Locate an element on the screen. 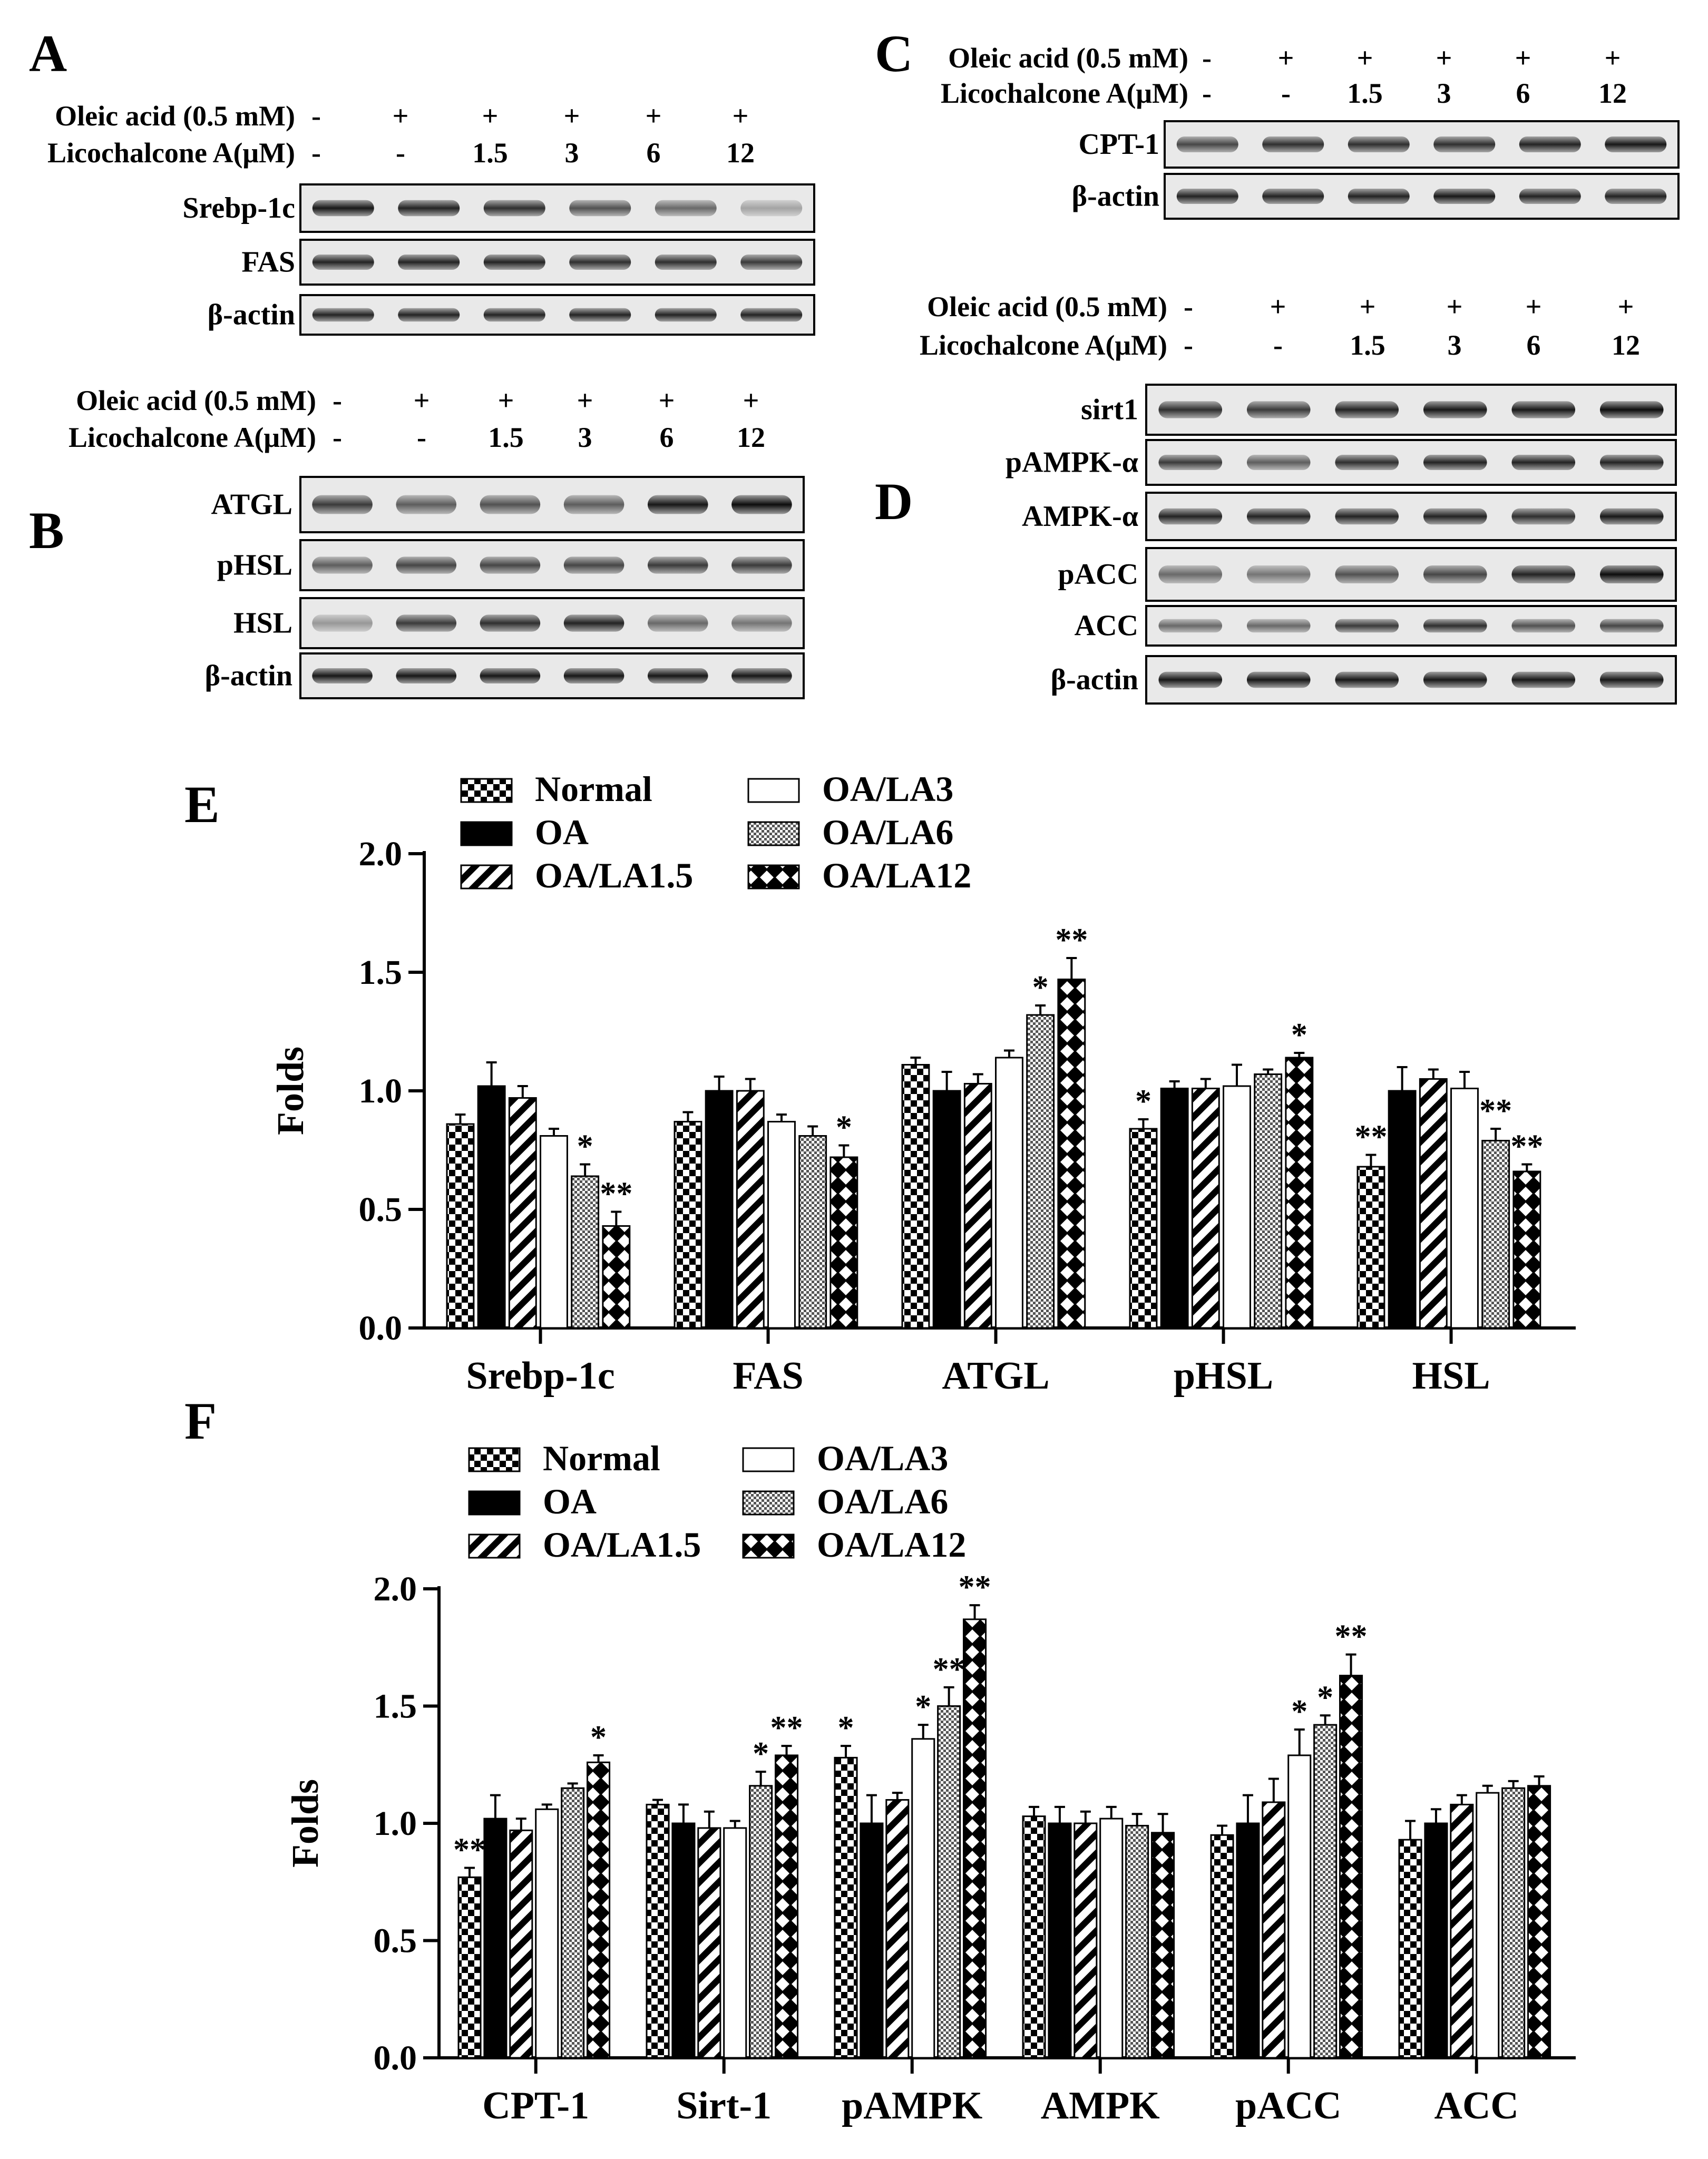 This screenshot has height=2159, width=1708. panel-b-blot-hsl-strip is located at coordinates (552, 623).